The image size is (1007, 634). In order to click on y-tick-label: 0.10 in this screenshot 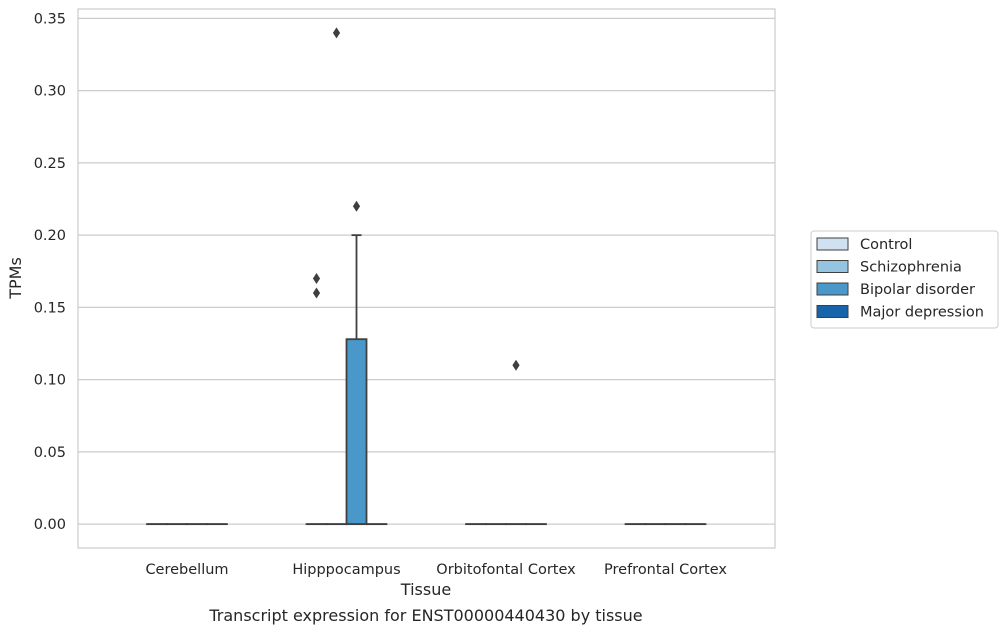, I will do `click(50, 381)`.